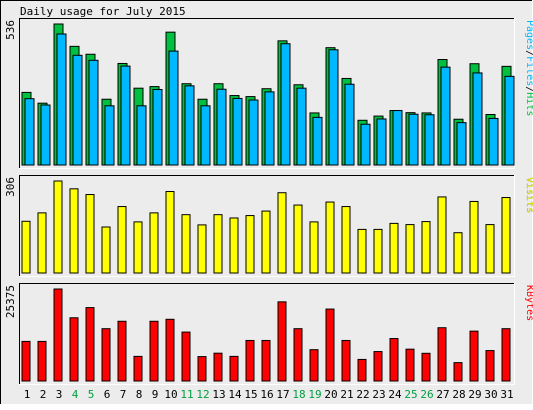  What do you see at coordinates (170, 394) in the screenshot?
I see `day-label: 10` at bounding box center [170, 394].